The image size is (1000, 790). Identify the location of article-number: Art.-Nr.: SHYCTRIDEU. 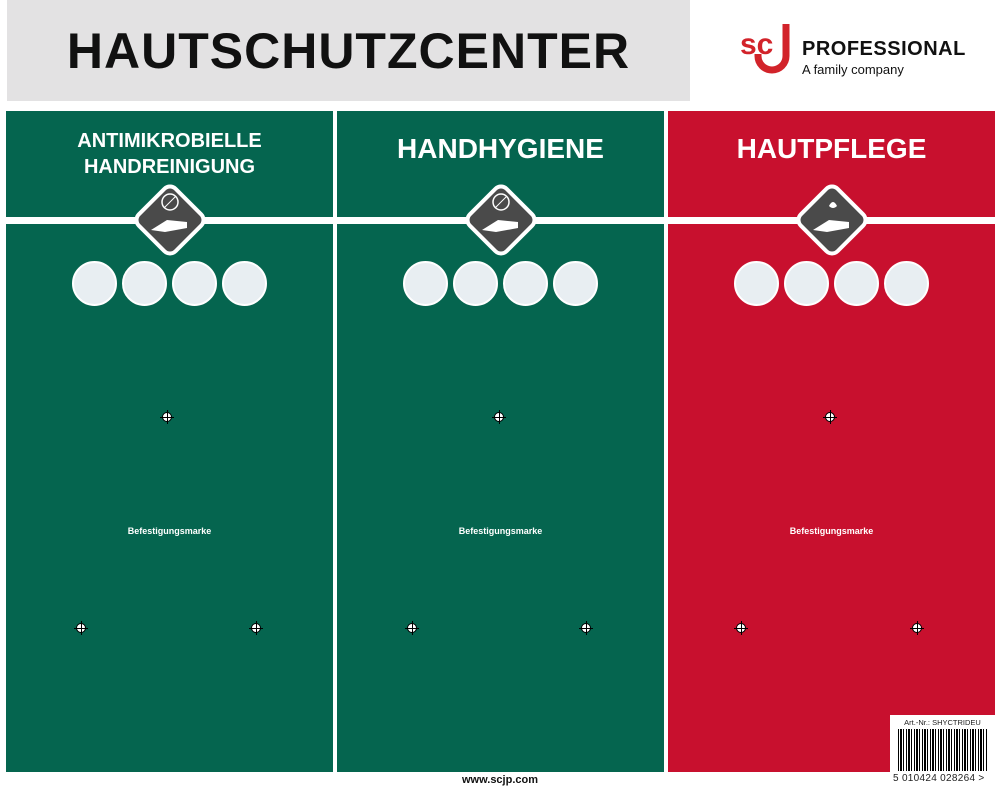
(942, 722).